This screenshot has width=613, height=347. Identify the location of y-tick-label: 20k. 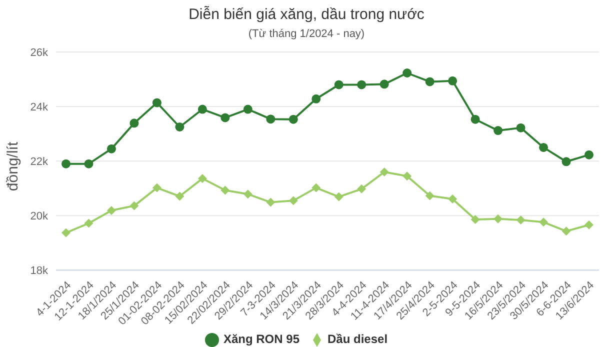
(39, 216).